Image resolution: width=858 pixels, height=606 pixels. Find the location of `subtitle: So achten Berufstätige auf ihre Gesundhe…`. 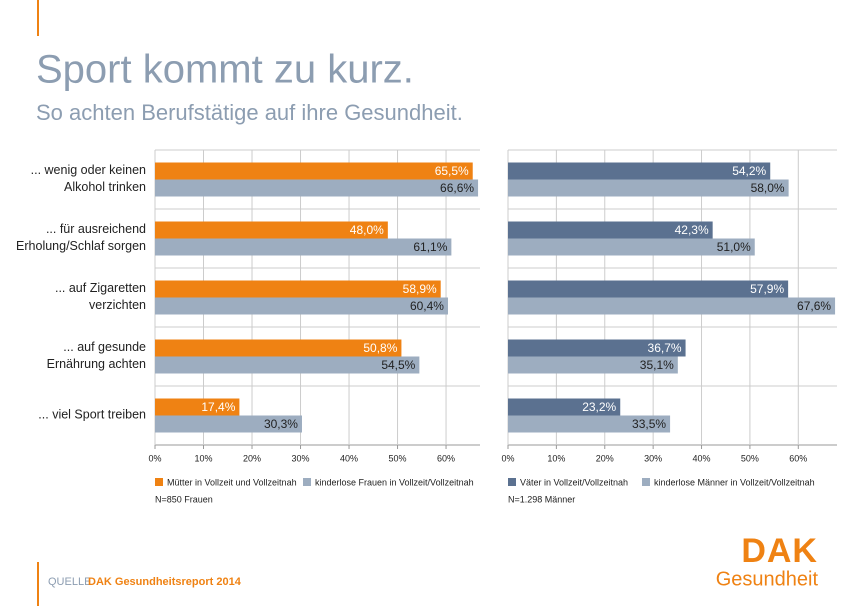

subtitle: So achten Berufstätige auf ihre Gesundhe… is located at coordinates (249, 112).